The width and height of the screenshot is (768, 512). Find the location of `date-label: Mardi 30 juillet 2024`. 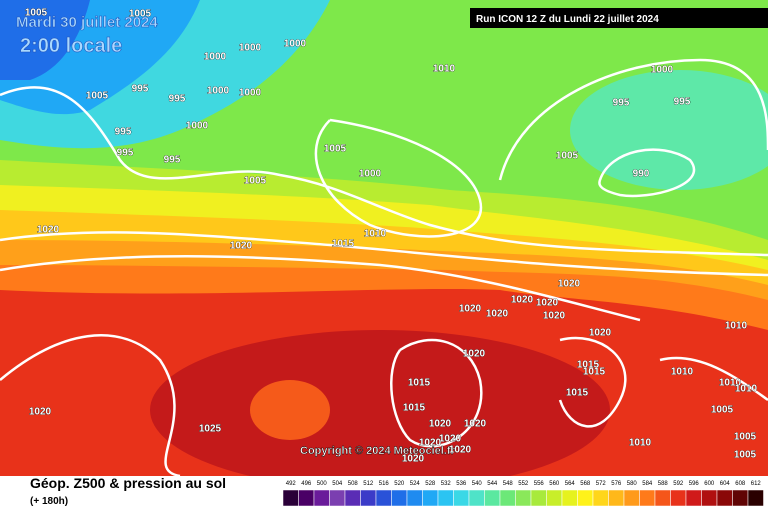

date-label: Mardi 30 juillet 2024 is located at coordinates (87, 22).